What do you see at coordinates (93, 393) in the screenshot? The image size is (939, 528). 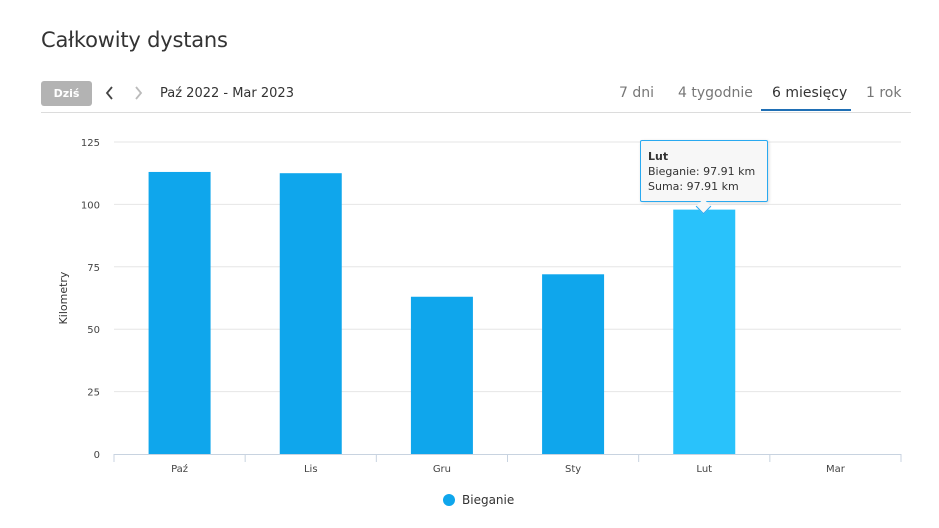 I see `y-tick-label: 25` at bounding box center [93, 393].